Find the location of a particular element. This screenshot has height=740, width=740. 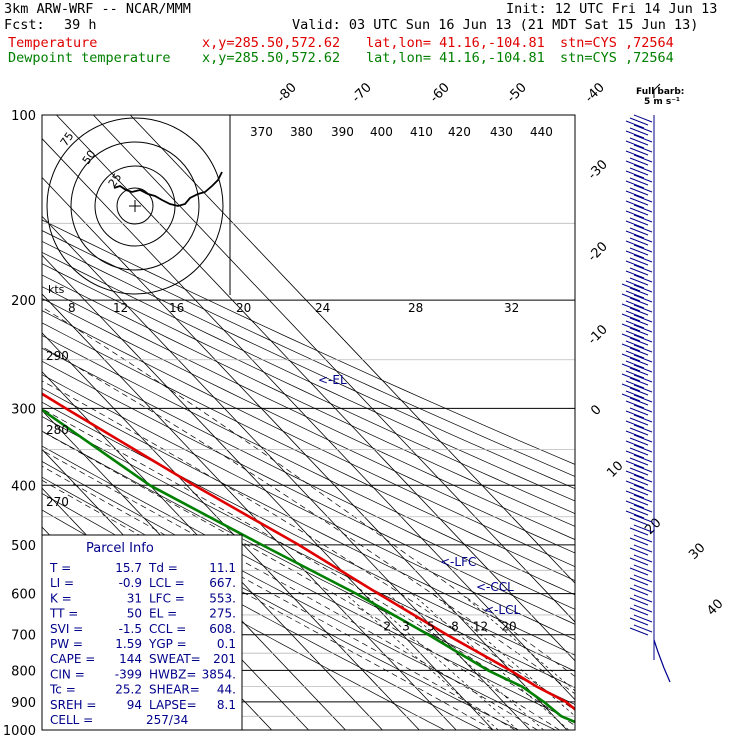

hodograph-ring is located at coordinates (135, 206).